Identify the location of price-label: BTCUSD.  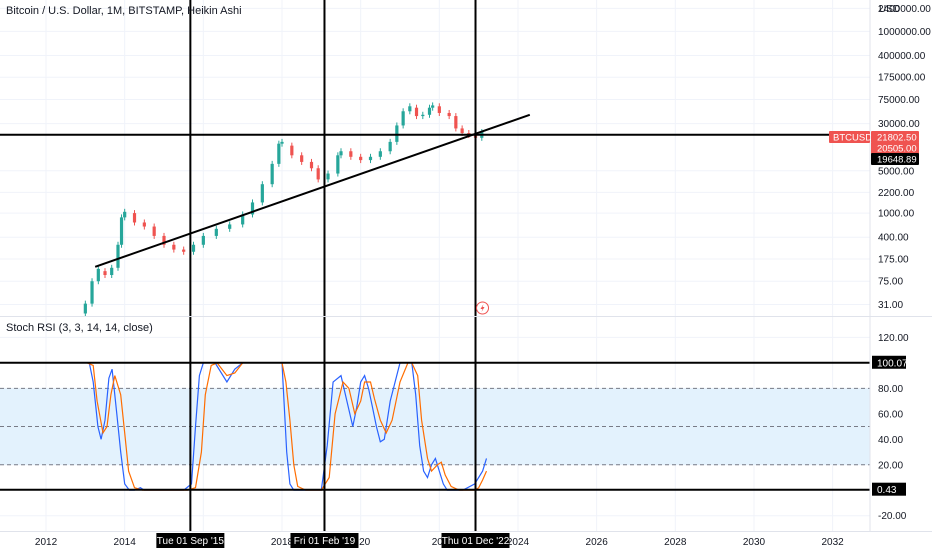
(852, 138).